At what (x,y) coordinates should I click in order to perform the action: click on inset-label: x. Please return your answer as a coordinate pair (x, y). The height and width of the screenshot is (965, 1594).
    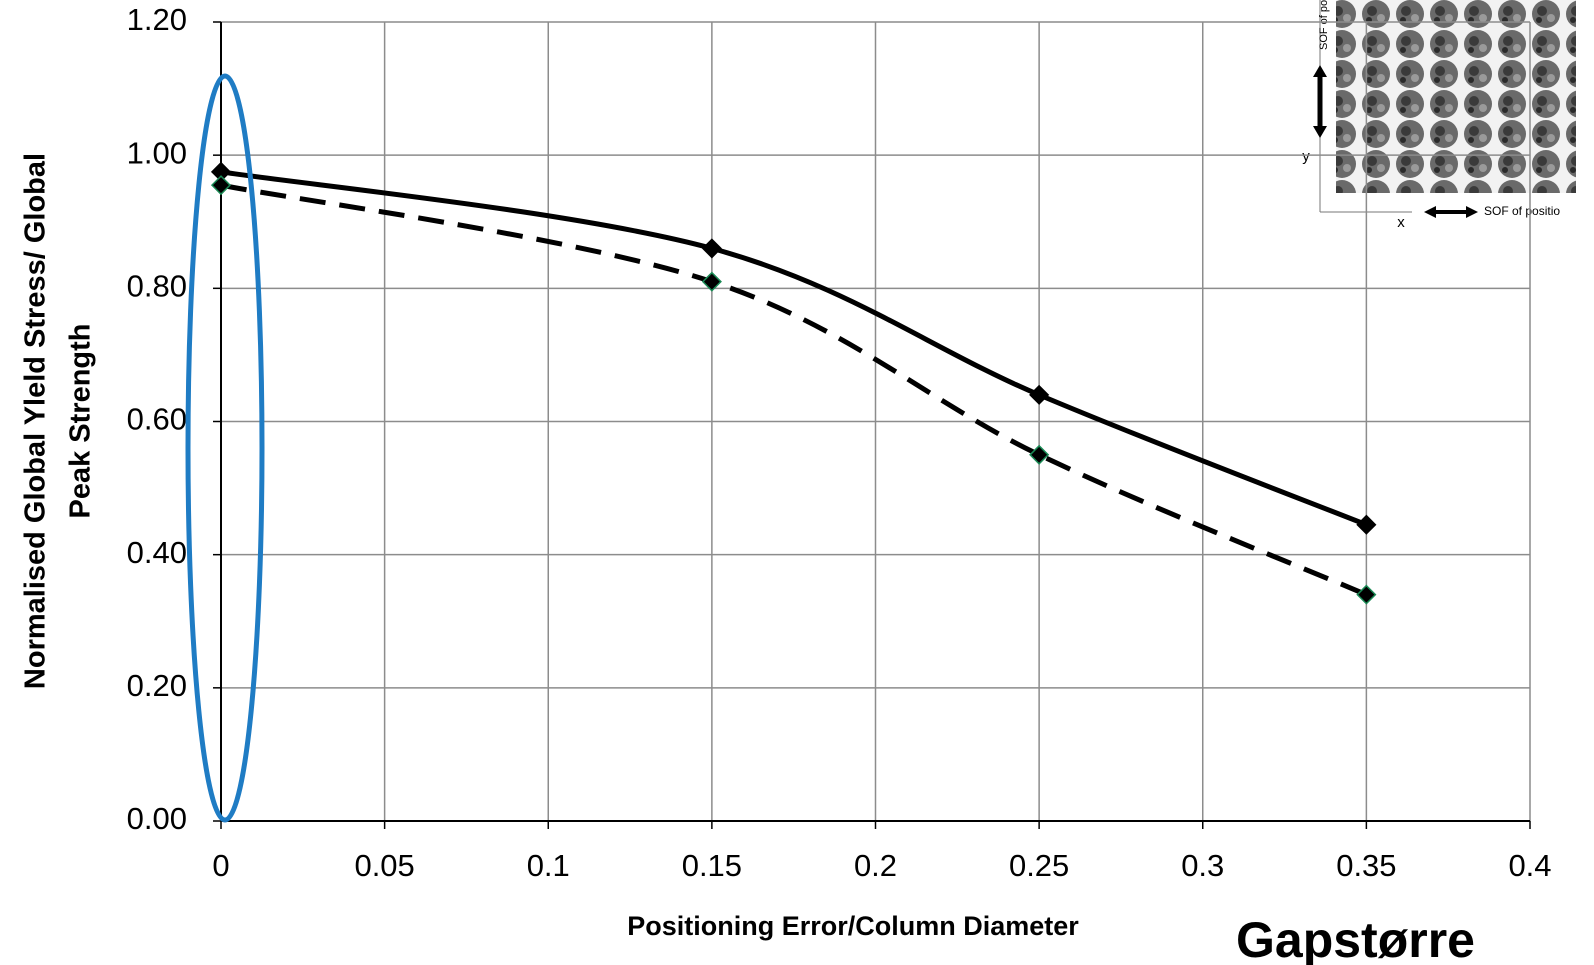
    Looking at the image, I should click on (1401, 222).